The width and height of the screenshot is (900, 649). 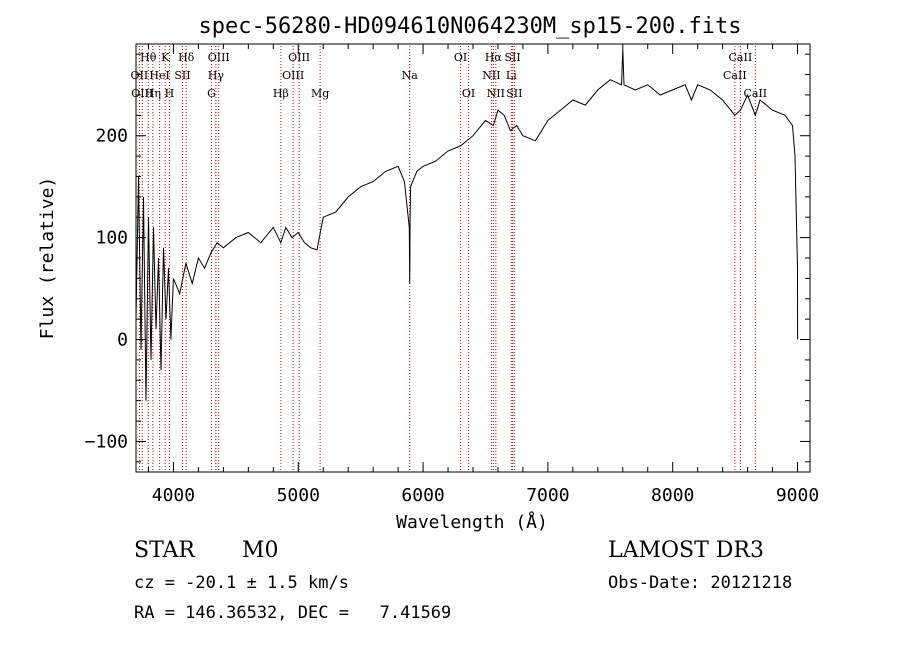 I want to click on x-tick-label: 5000, so click(x=298, y=495).